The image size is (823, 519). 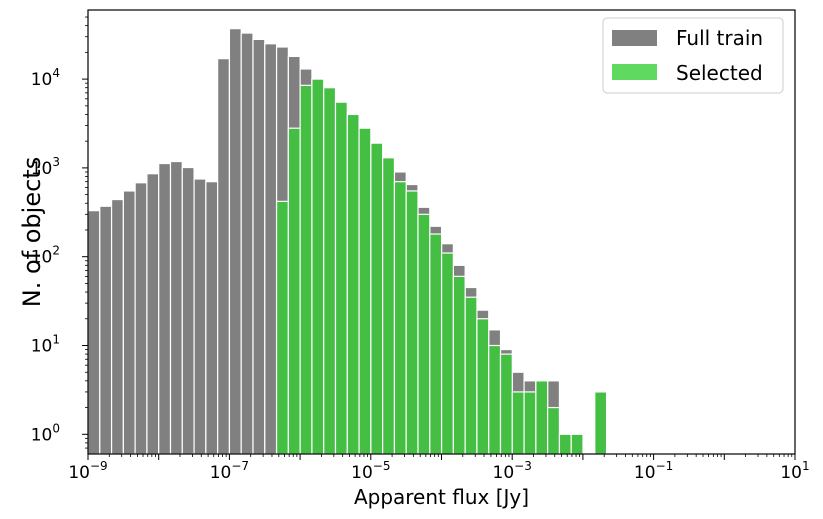 What do you see at coordinates (441, 497) in the screenshot?
I see `x-axis-title: Apparent flux [Jy]` at bounding box center [441, 497].